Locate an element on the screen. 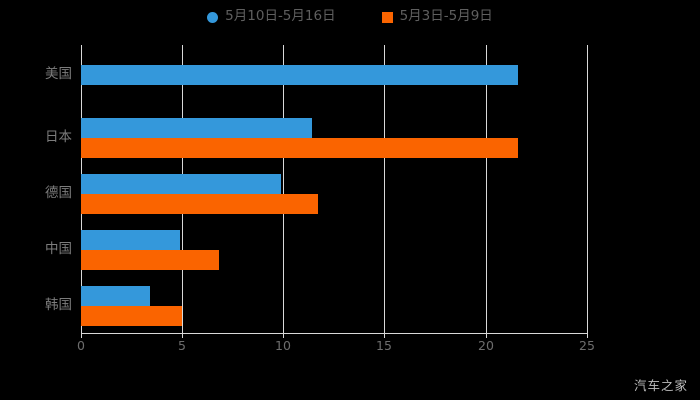 This screenshot has width=700, height=400. bar-中国-series-2 is located at coordinates (150, 260).